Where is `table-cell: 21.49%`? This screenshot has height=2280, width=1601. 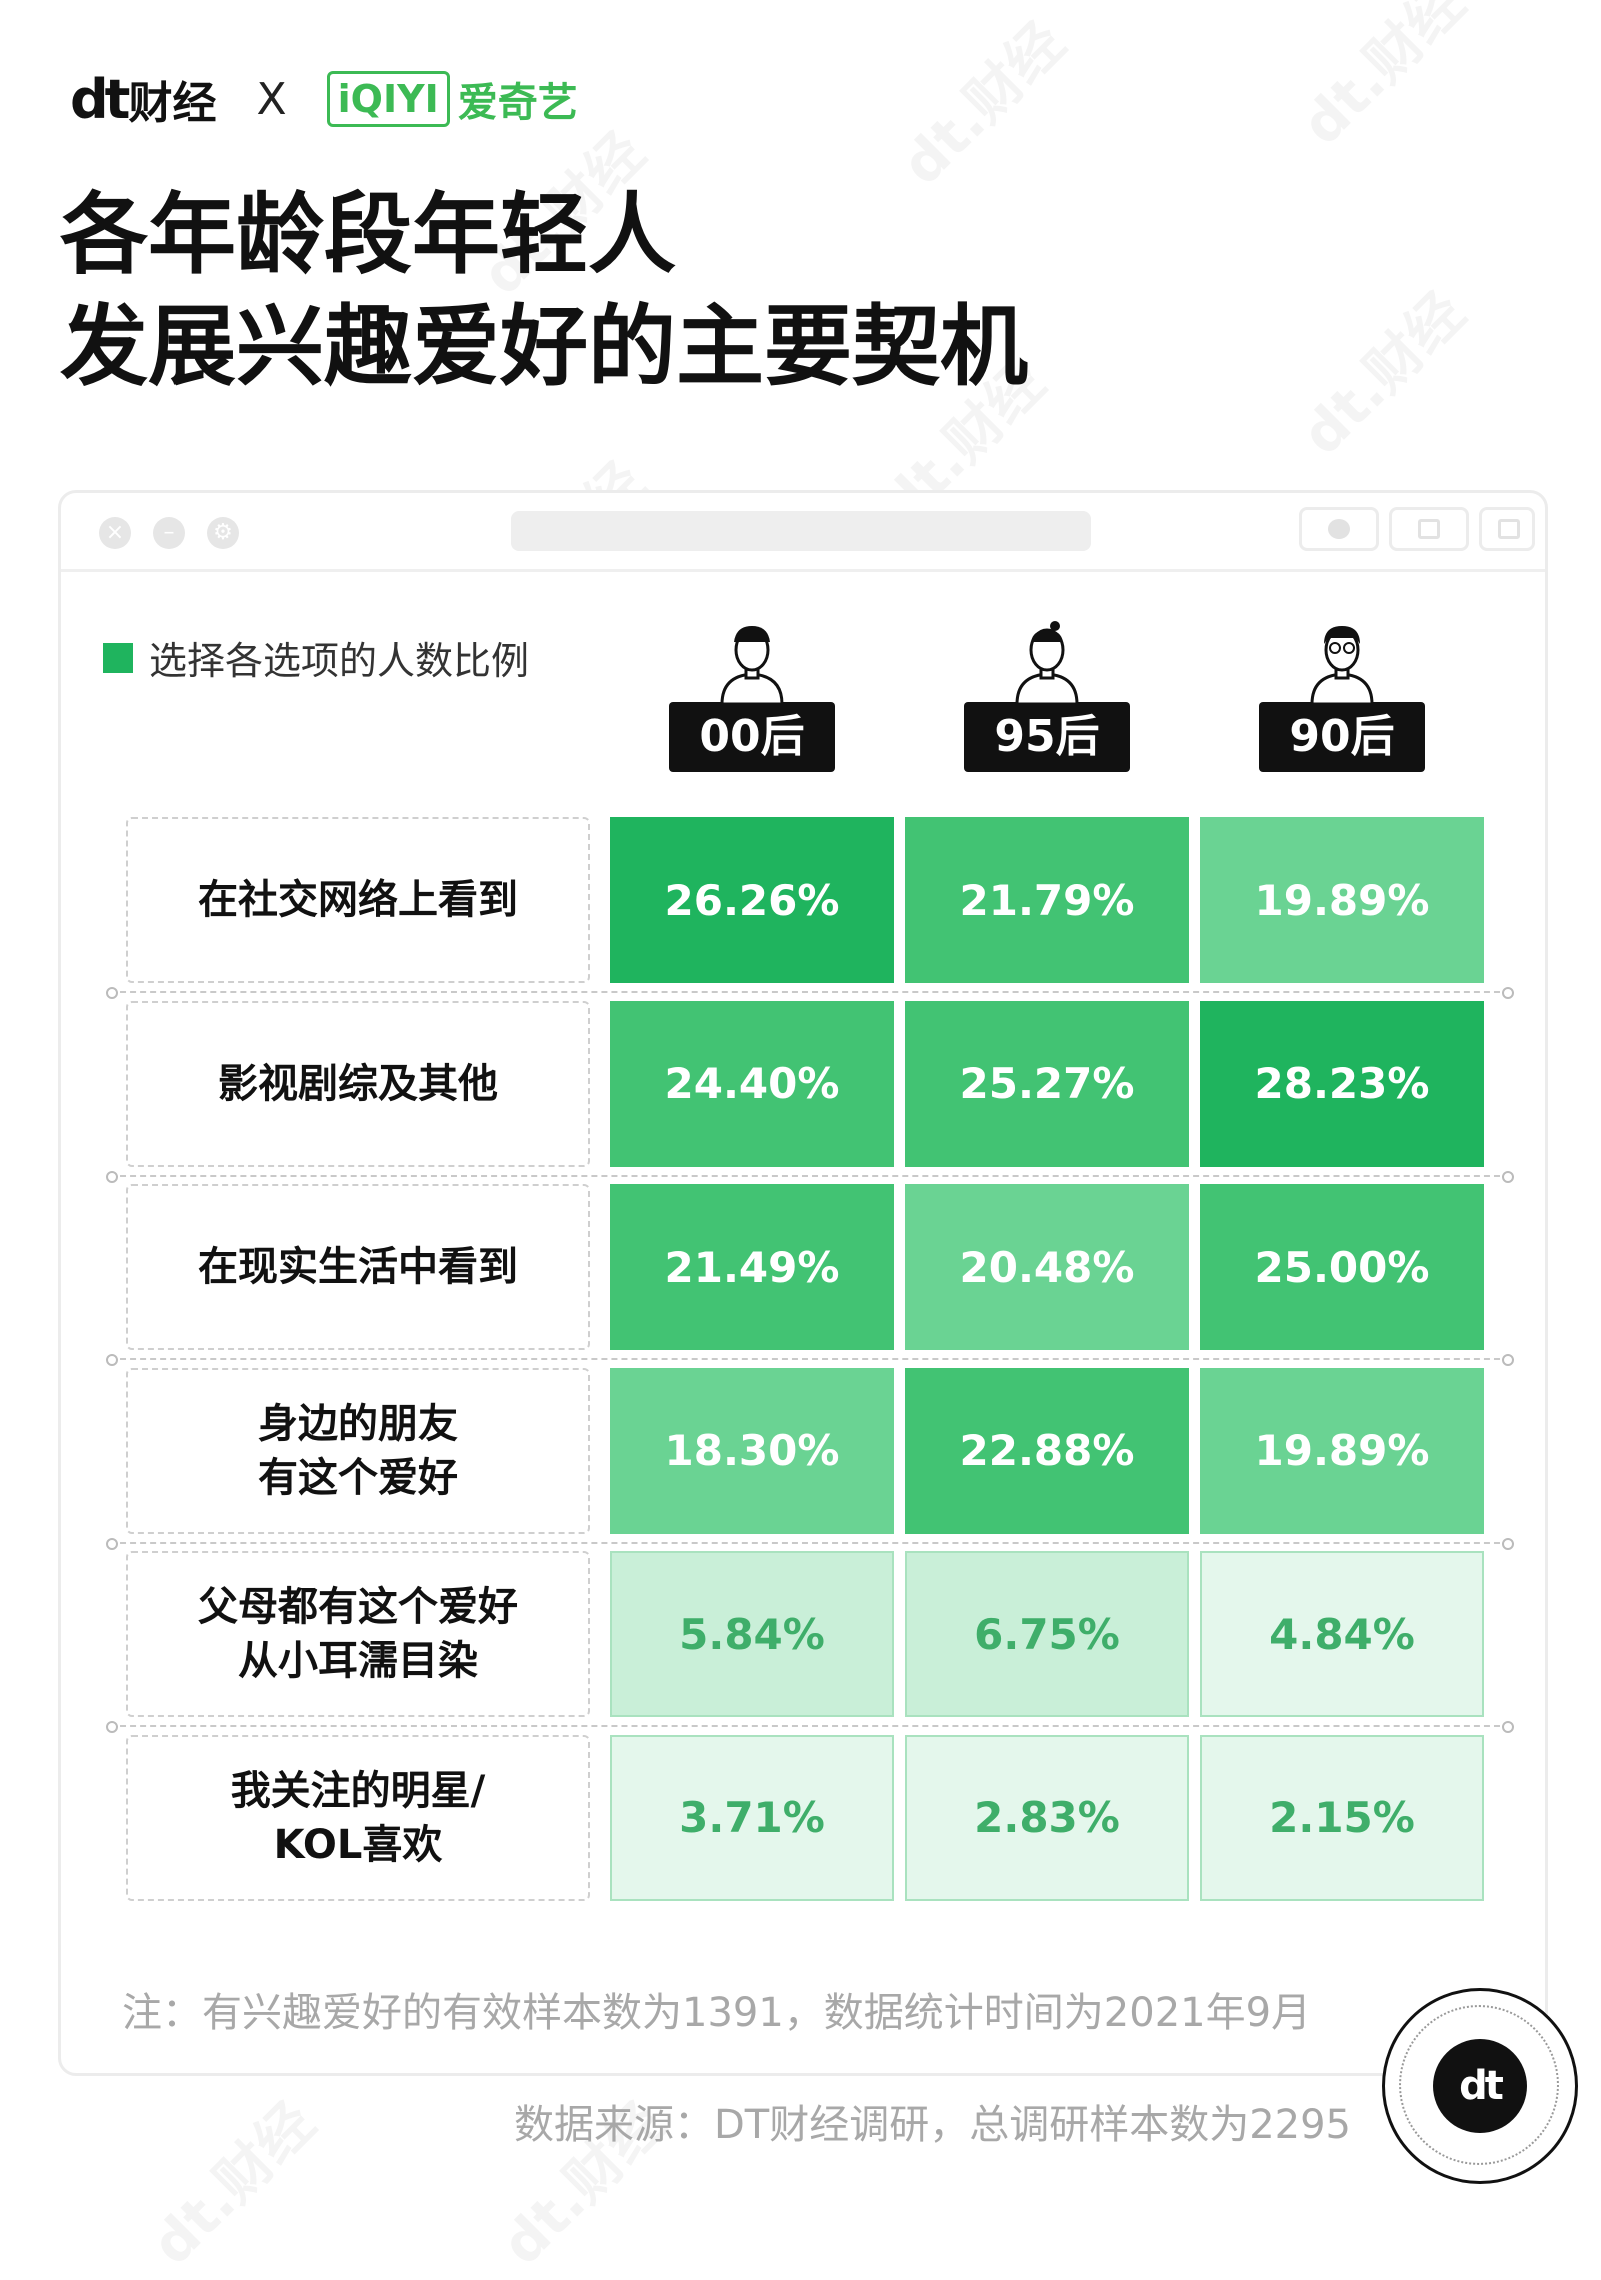 table-cell: 21.49% is located at coordinates (752, 1267).